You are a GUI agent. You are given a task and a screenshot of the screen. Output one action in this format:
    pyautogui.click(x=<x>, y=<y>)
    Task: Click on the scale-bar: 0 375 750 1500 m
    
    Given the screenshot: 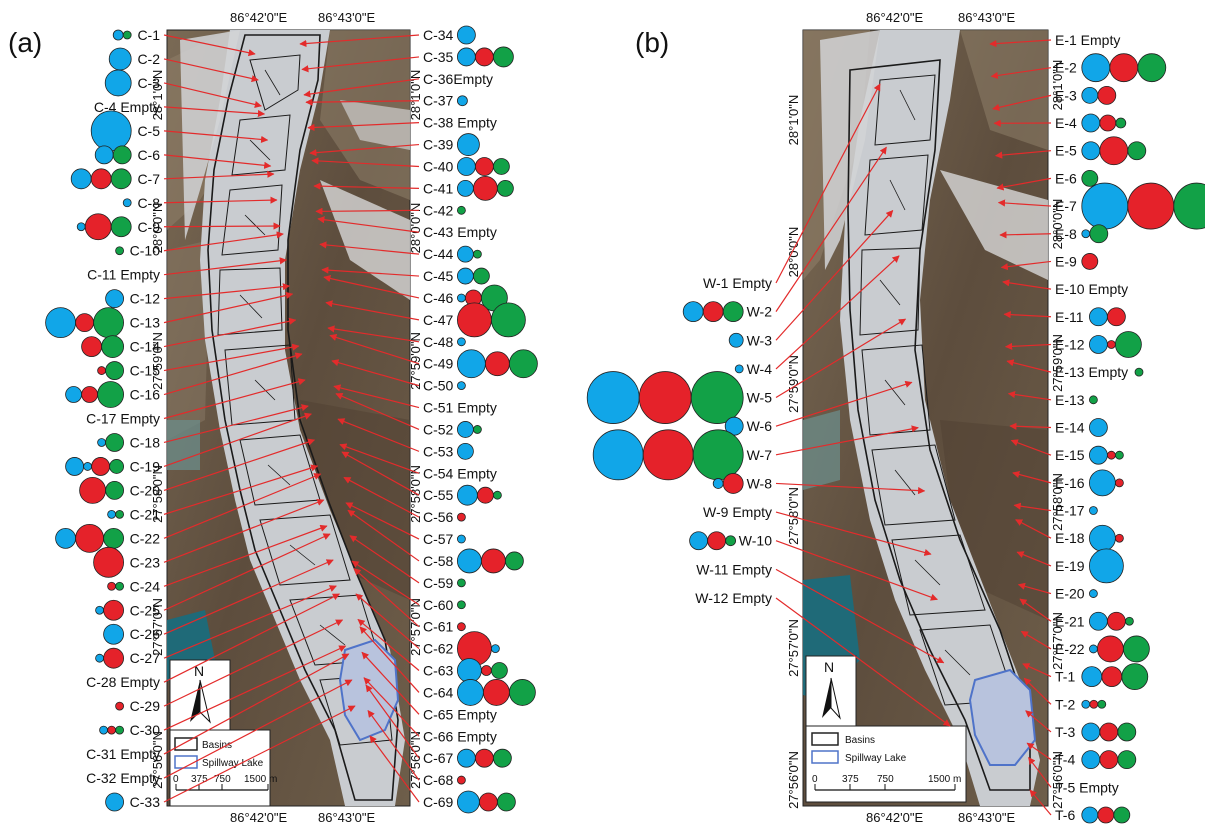 What is the action you would take?
    pyautogui.click(x=225, y=782)
    